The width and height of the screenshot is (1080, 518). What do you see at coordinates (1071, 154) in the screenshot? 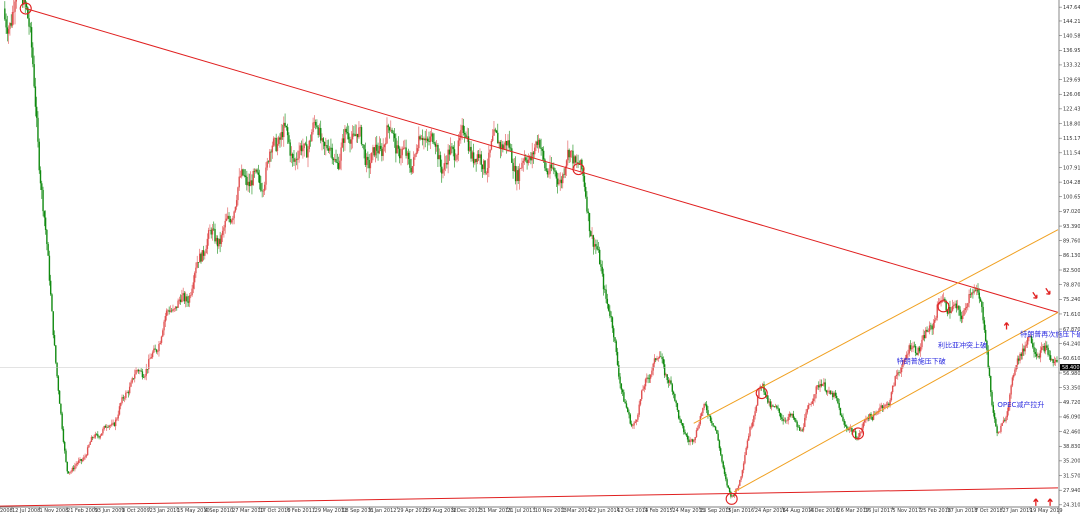
I see `price-tick-label-10: 111.540` at bounding box center [1071, 154].